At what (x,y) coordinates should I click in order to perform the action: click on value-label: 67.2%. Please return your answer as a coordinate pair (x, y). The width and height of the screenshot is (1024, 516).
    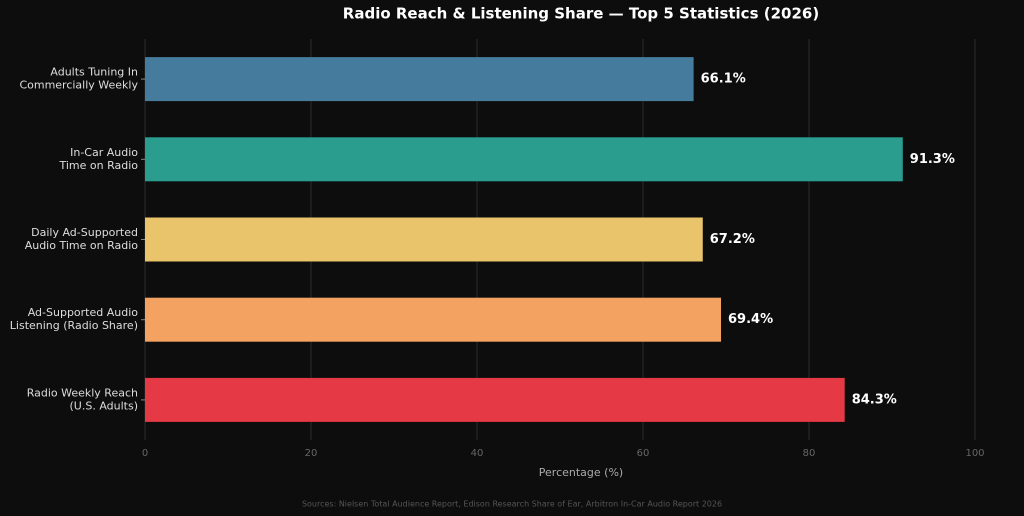
    Looking at the image, I should click on (732, 239).